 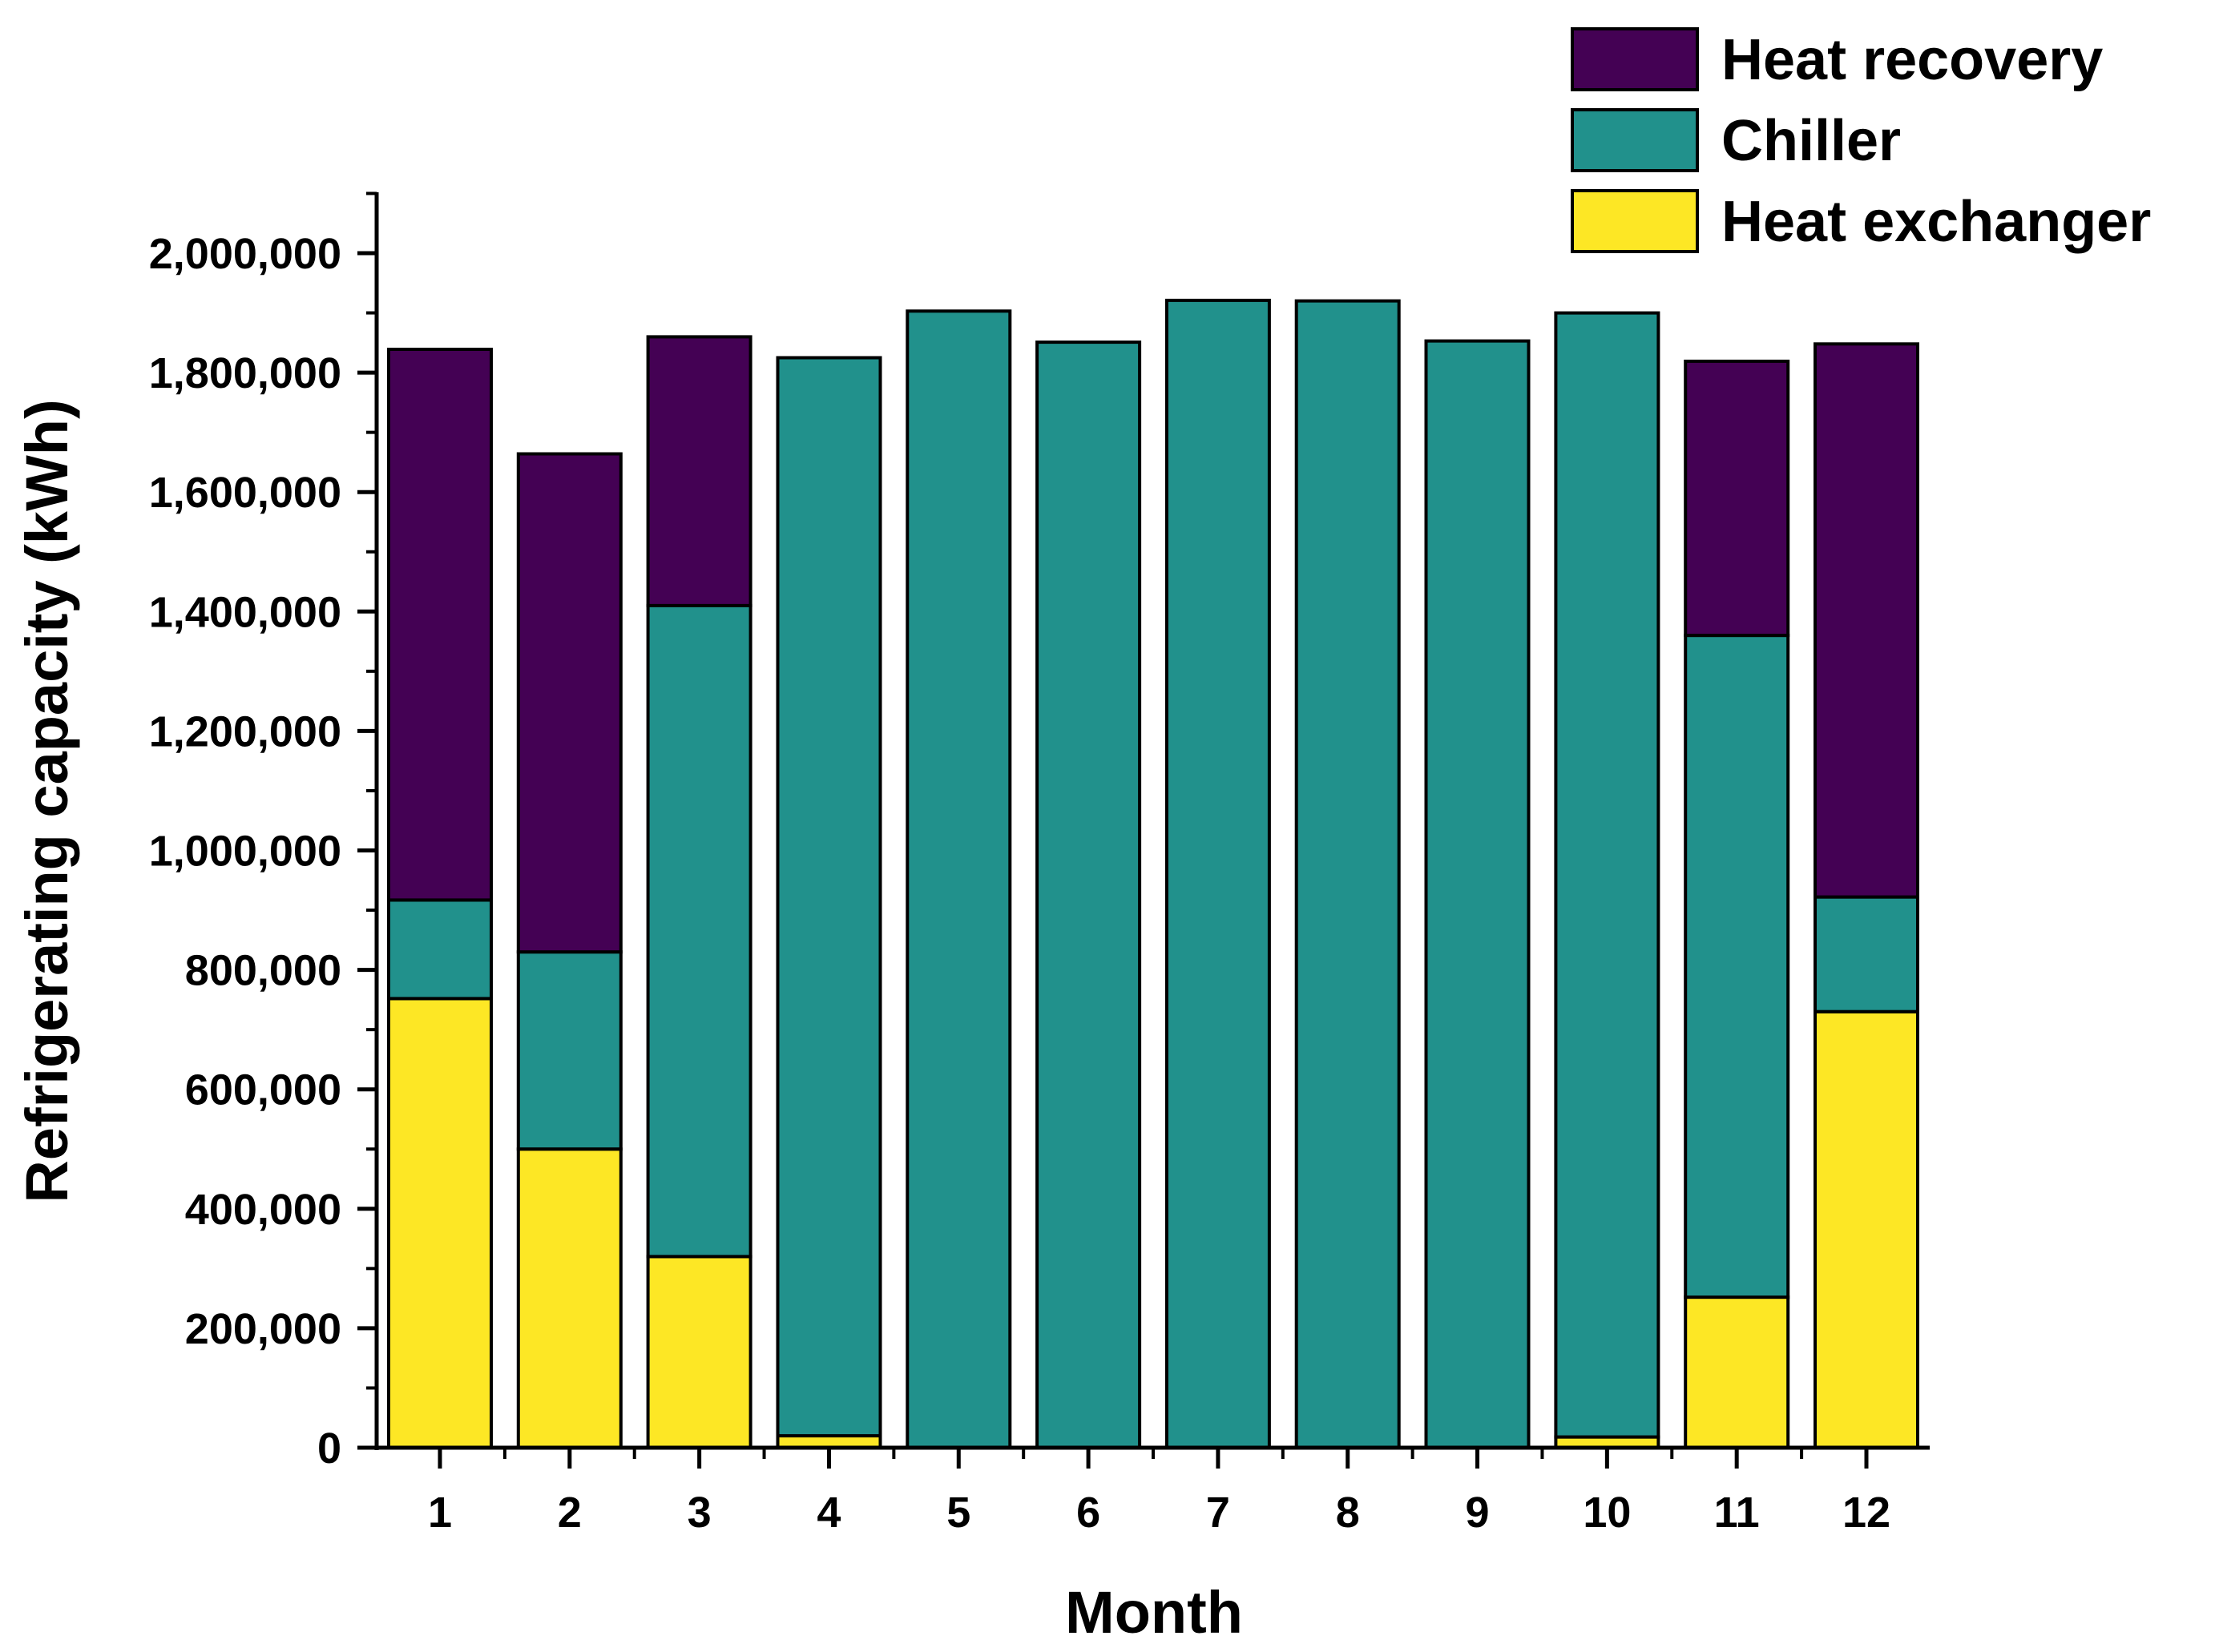 I want to click on x-tick-label: 4, so click(x=829, y=1513).